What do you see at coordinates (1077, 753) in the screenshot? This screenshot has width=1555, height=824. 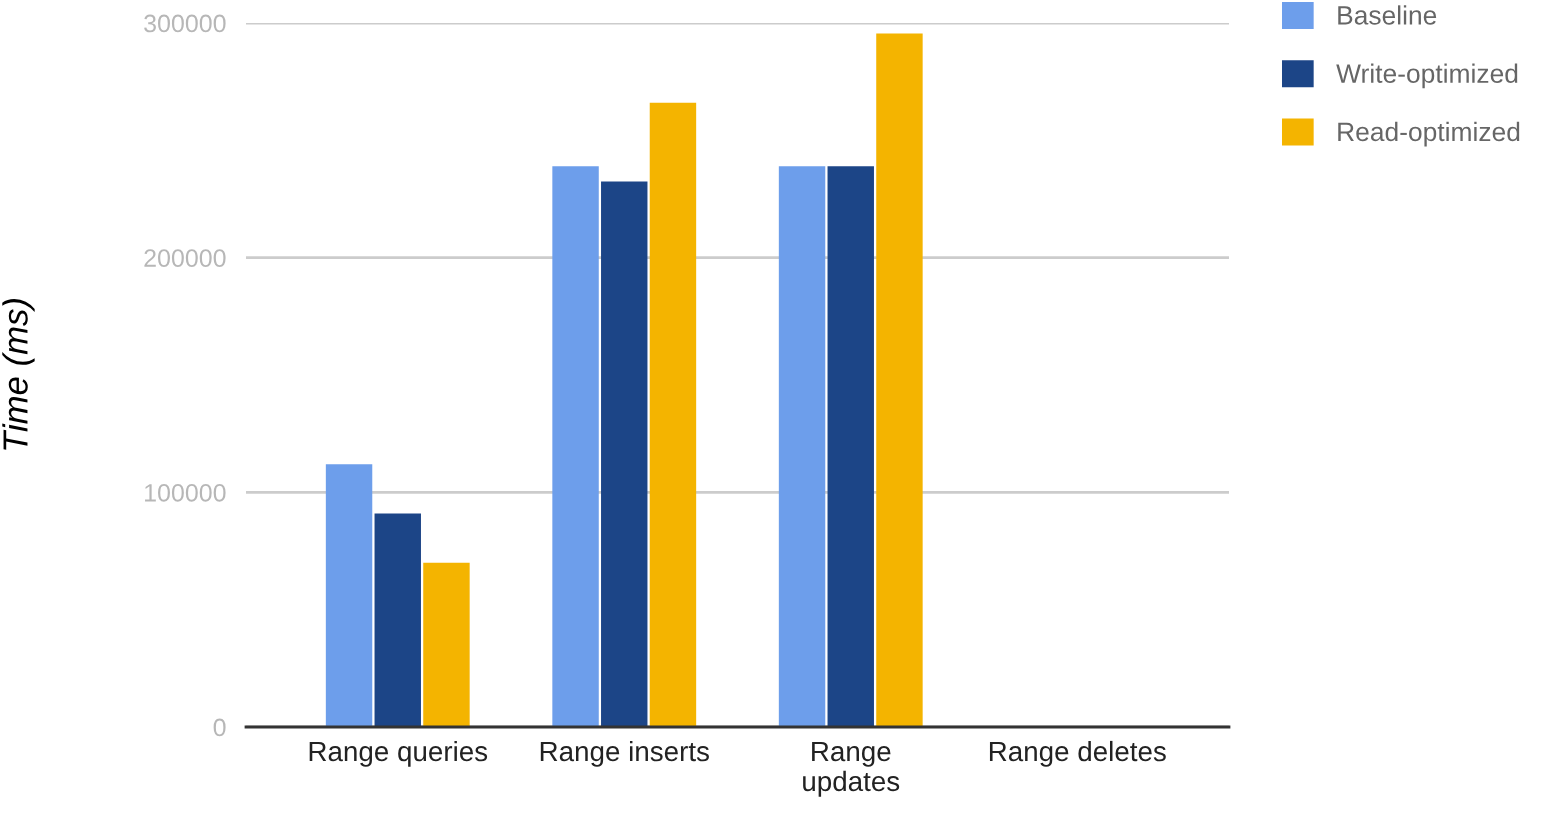 I see `x-tick-label: Range deletes` at bounding box center [1077, 753].